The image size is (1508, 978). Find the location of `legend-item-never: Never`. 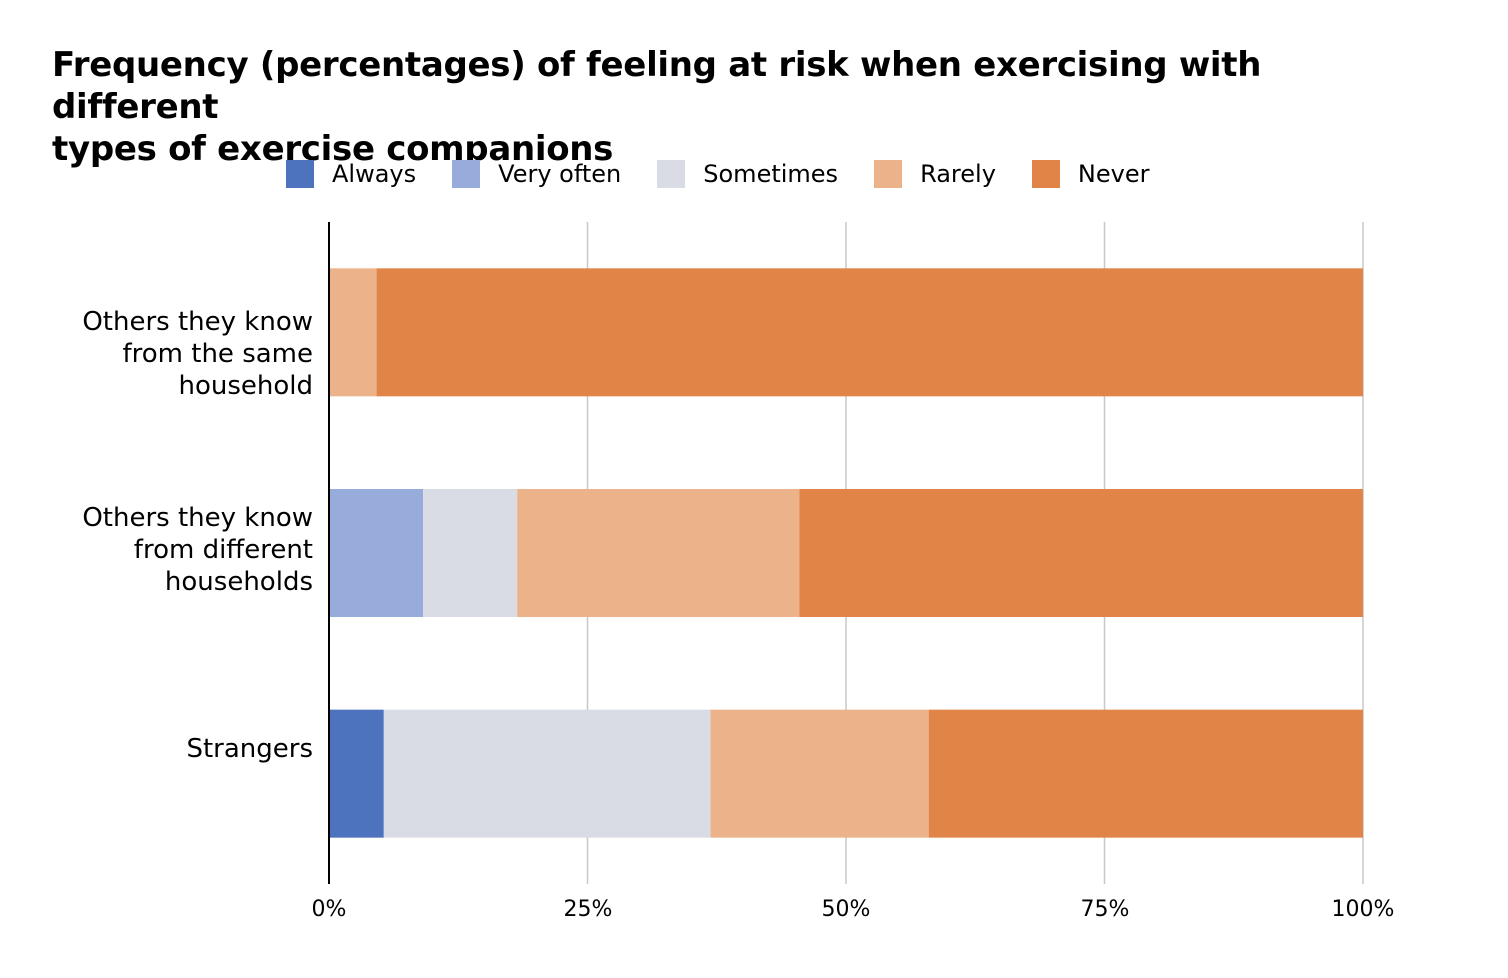

legend-item-never: Never is located at coordinates (1090, 174).